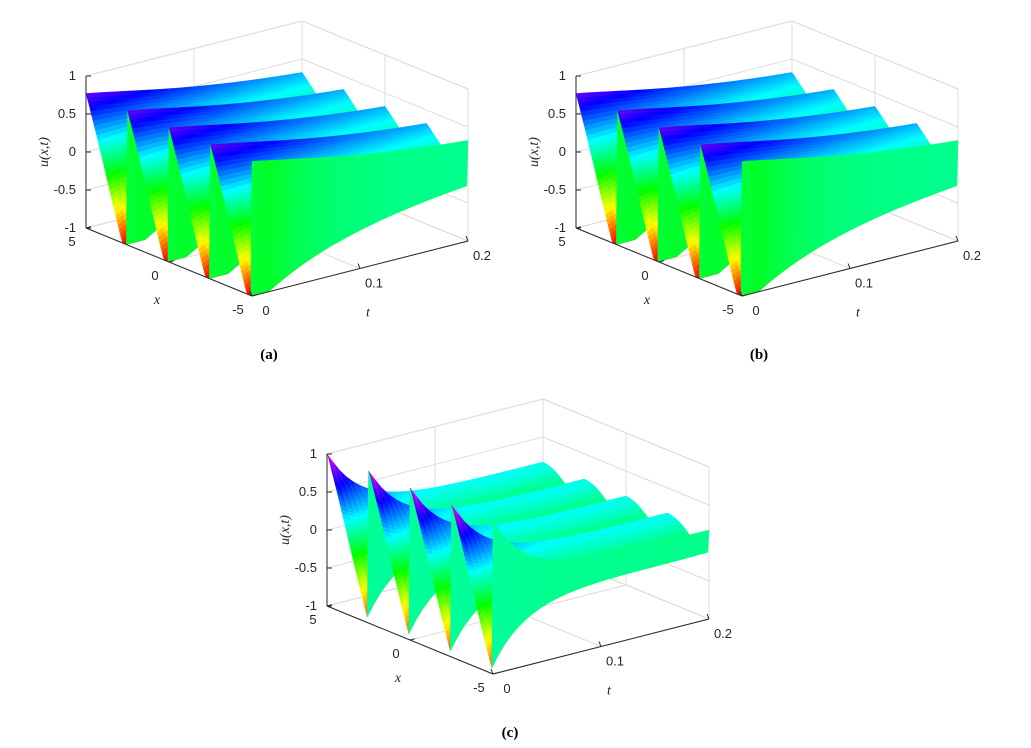  What do you see at coordinates (72, 151) in the screenshot?
I see `z-tick-label: 0` at bounding box center [72, 151].